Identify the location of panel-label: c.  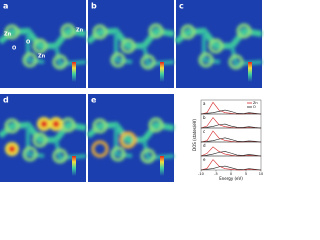
(181, 6).